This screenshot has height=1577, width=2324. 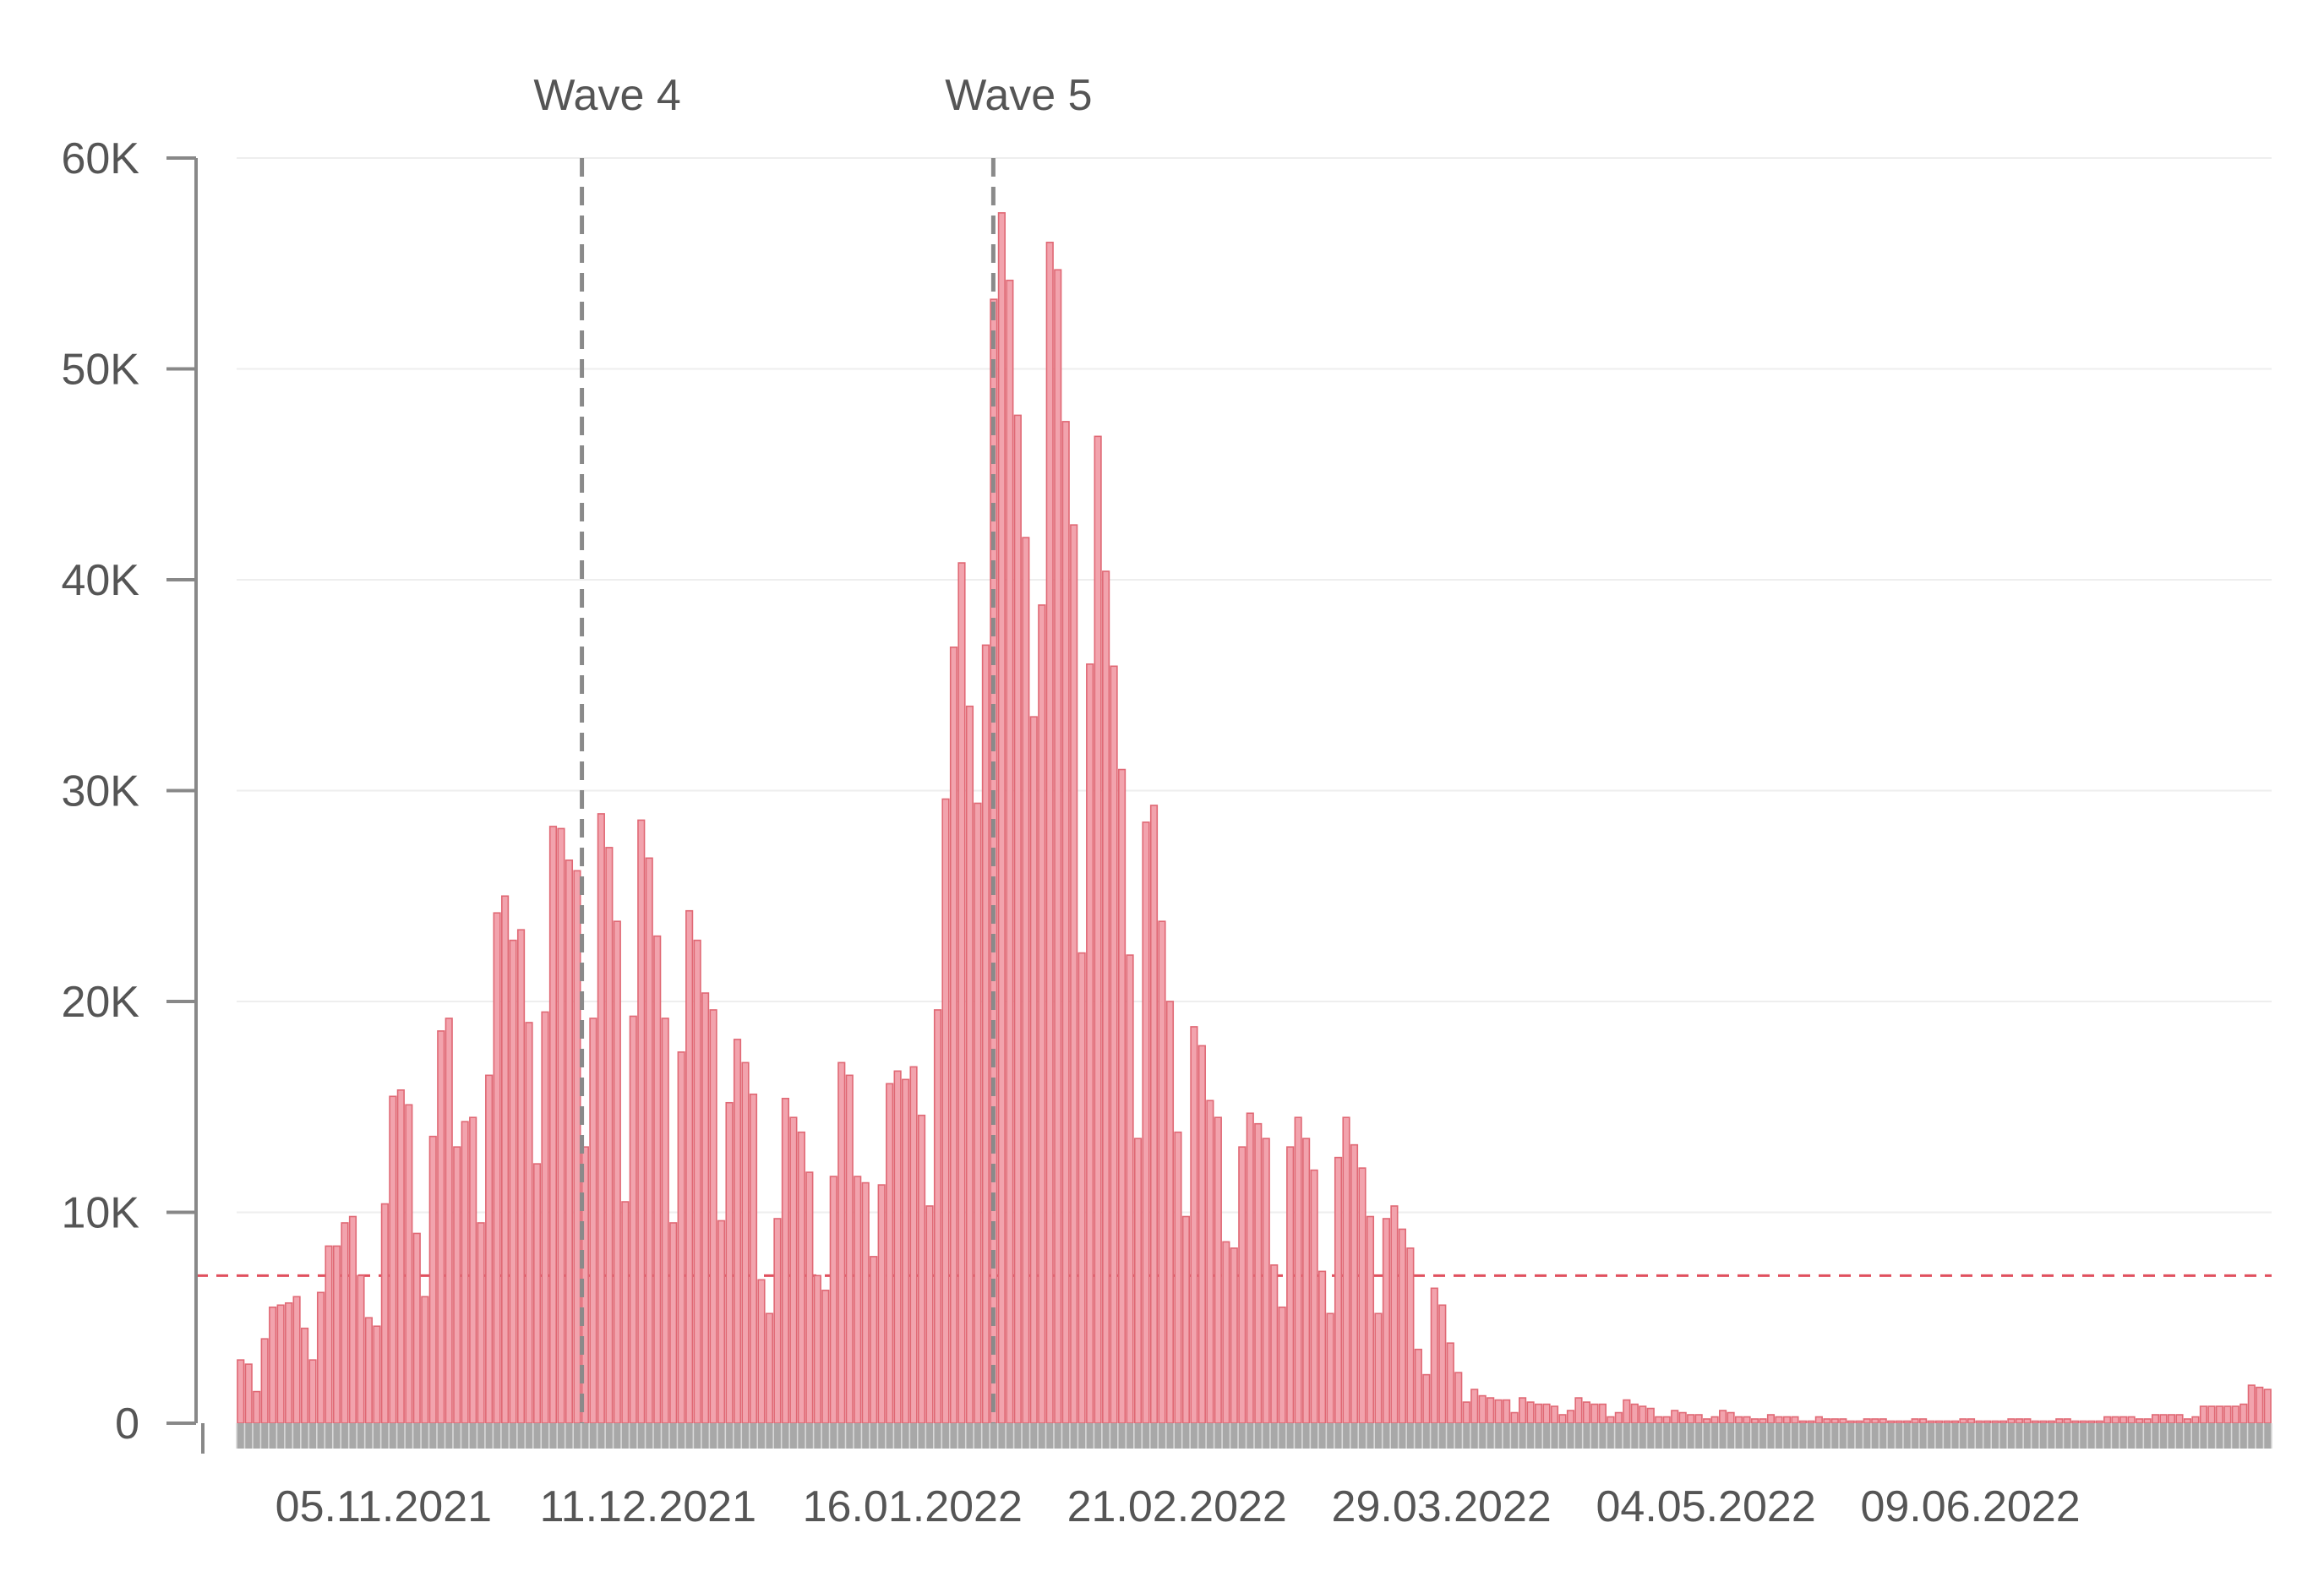 I want to click on x-tick-label: 21.02.2022, so click(x=1177, y=1506).